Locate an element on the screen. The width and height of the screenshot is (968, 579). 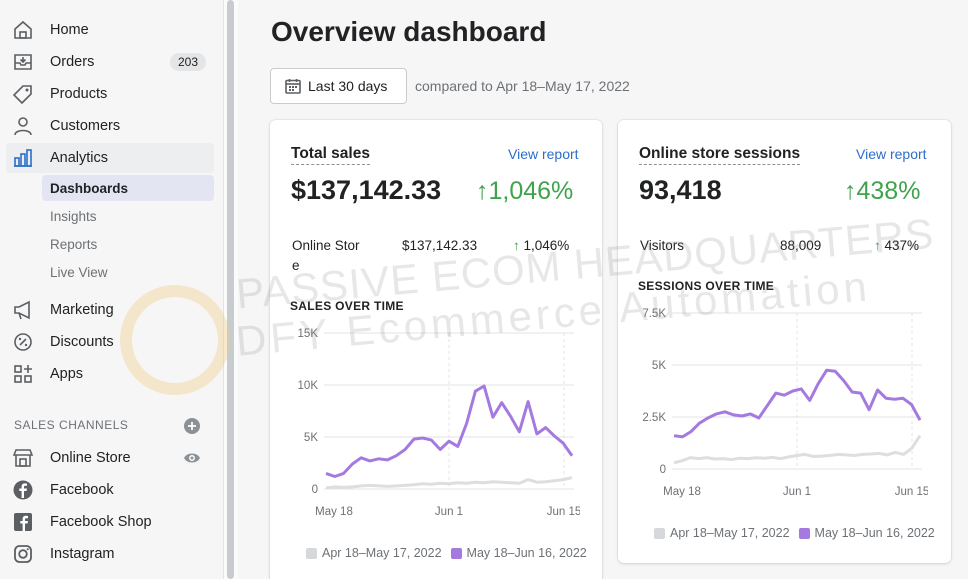
sessions-change: ↑438% is located at coordinates (882, 191).